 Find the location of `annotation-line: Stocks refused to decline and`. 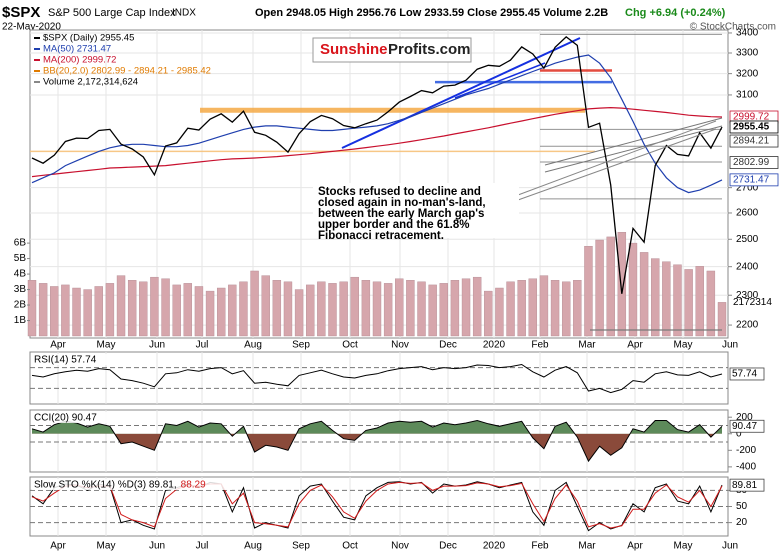

annotation-line: Stocks refused to decline and is located at coordinates (399, 192).